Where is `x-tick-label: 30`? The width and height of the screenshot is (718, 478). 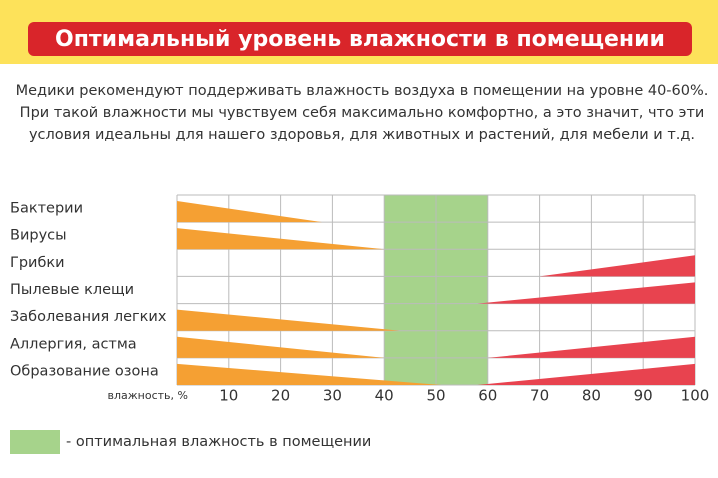 x-tick-label: 30 is located at coordinates (332, 396).